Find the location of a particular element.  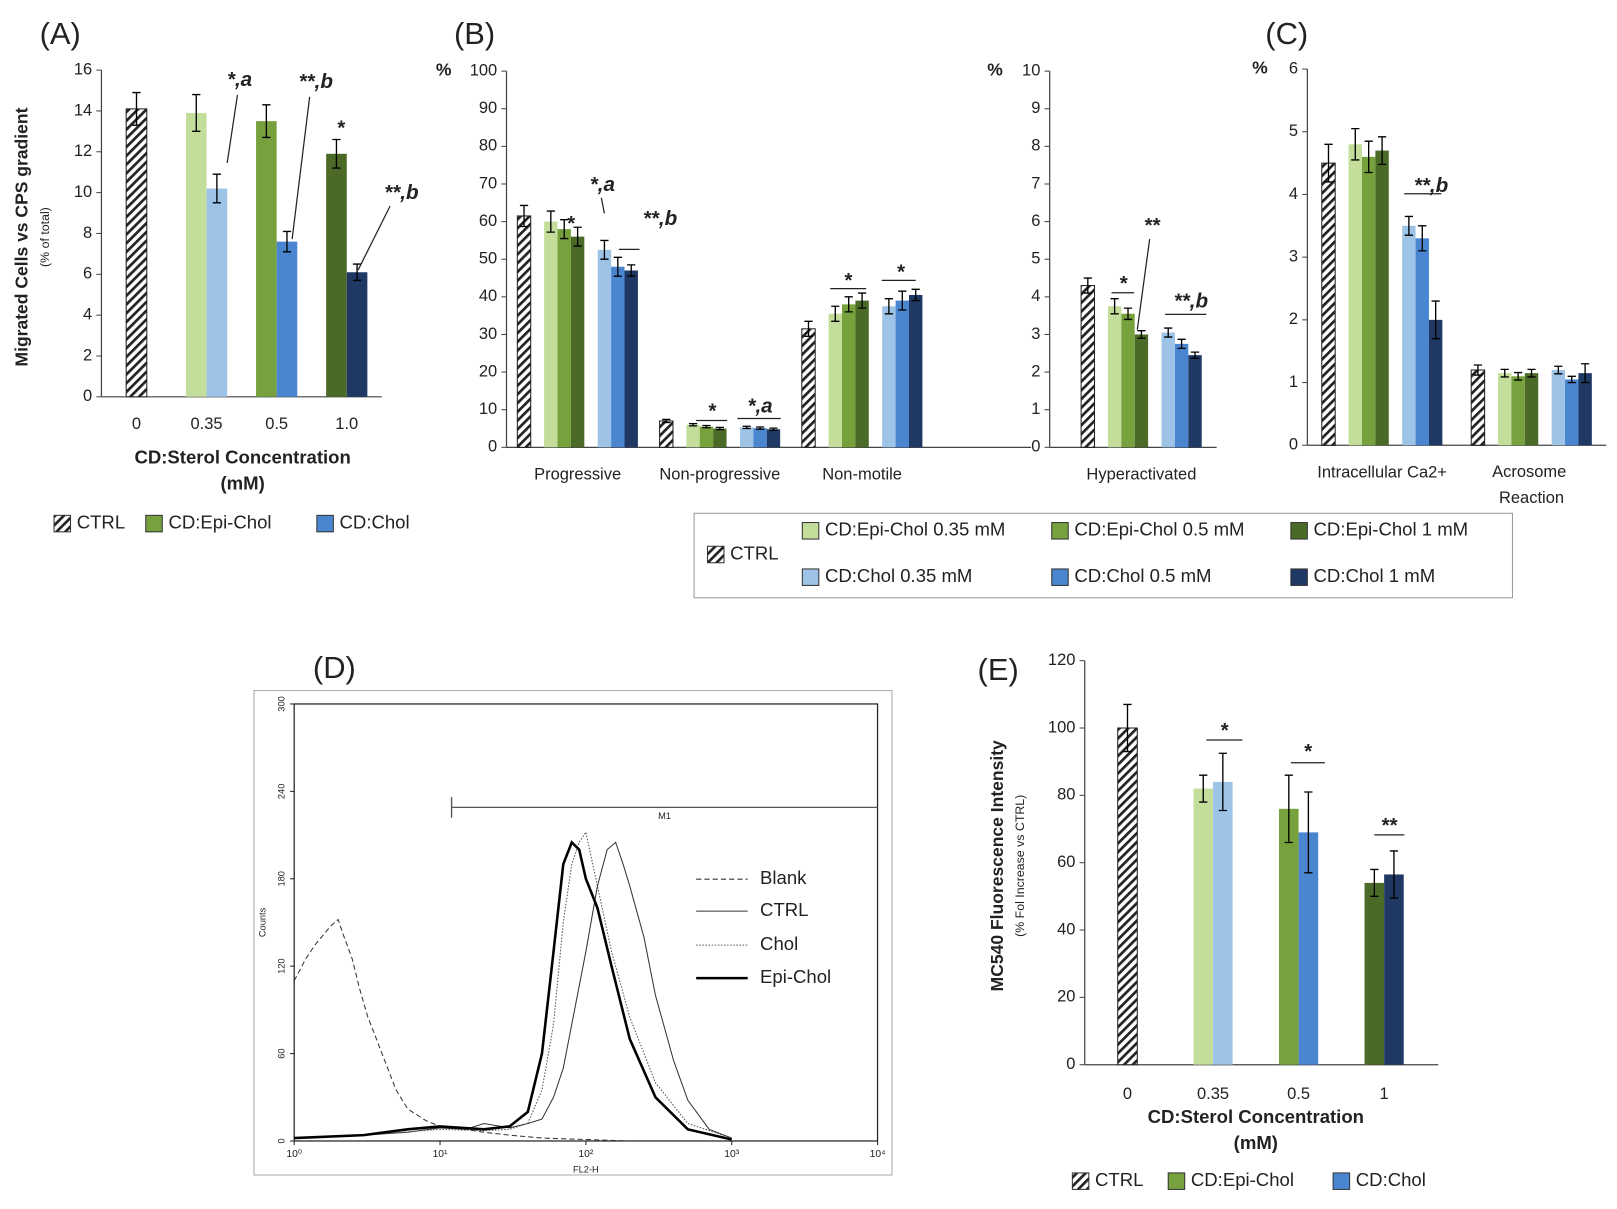

panel-label: (D) is located at coordinates (334, 667).